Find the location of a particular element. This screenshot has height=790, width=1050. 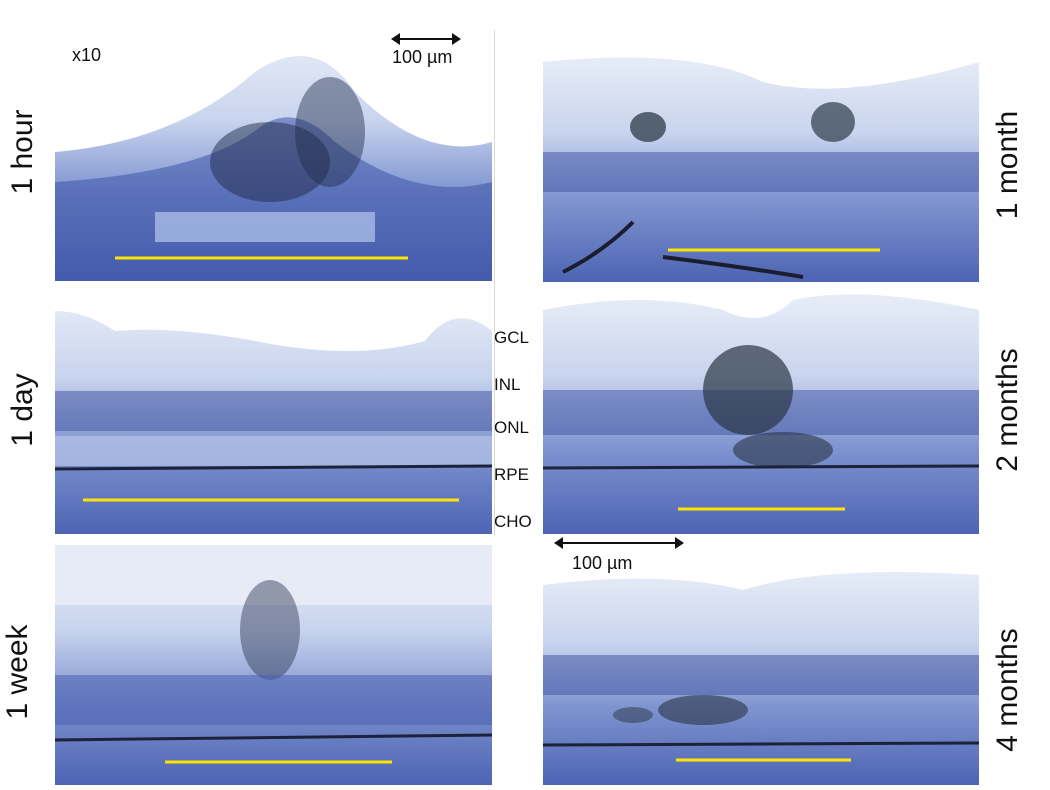

scale-bar-label-top: 100 µm is located at coordinates (422, 57).